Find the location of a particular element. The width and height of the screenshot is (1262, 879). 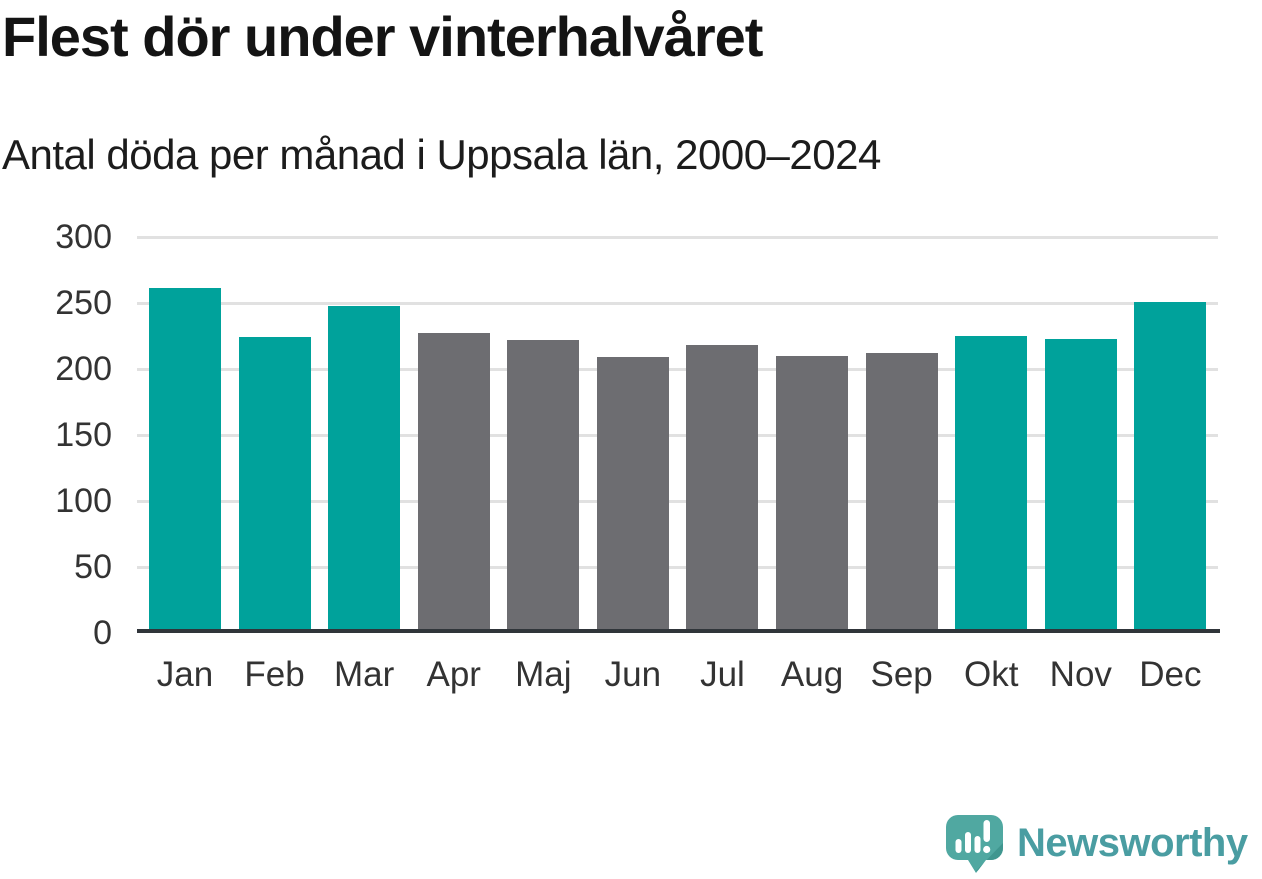

bar-jan is located at coordinates (185, 460).